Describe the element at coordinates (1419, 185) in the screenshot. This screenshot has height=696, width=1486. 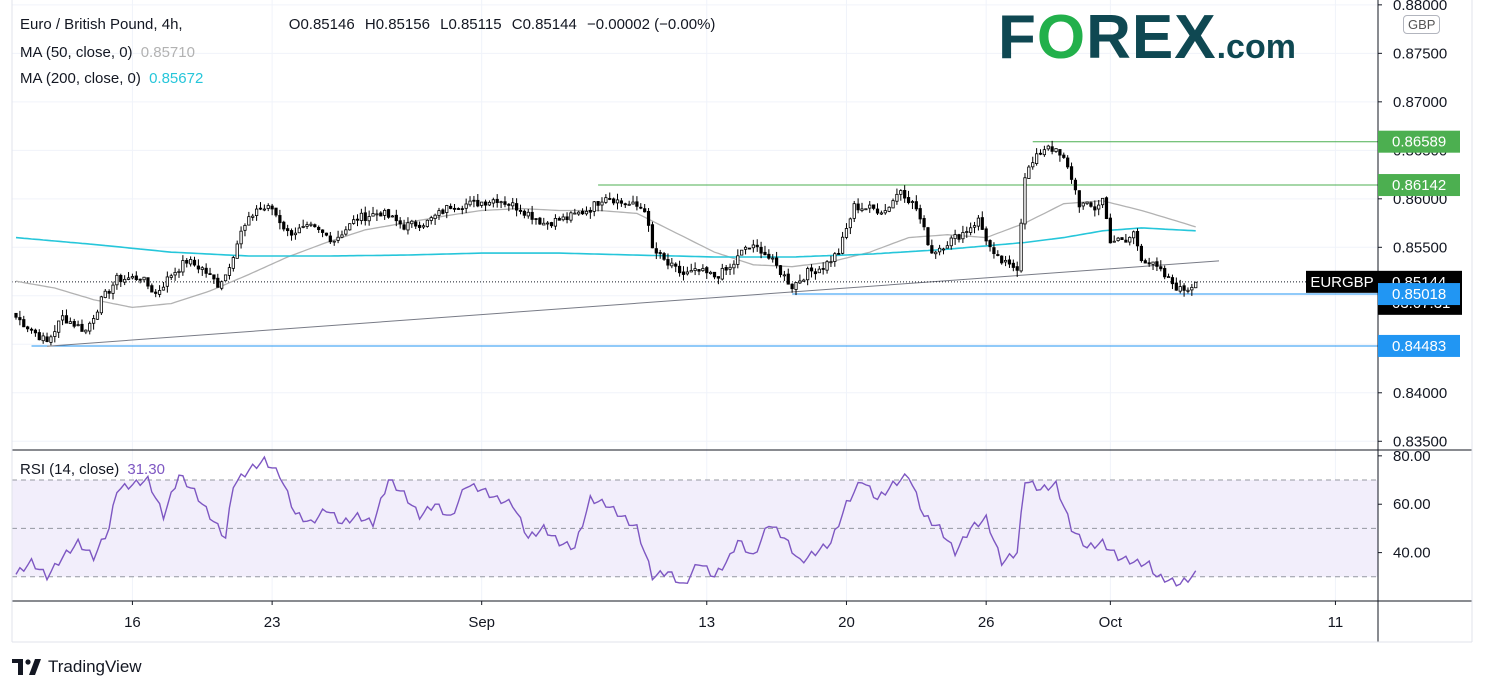
I see `resistance-price-box` at that location.